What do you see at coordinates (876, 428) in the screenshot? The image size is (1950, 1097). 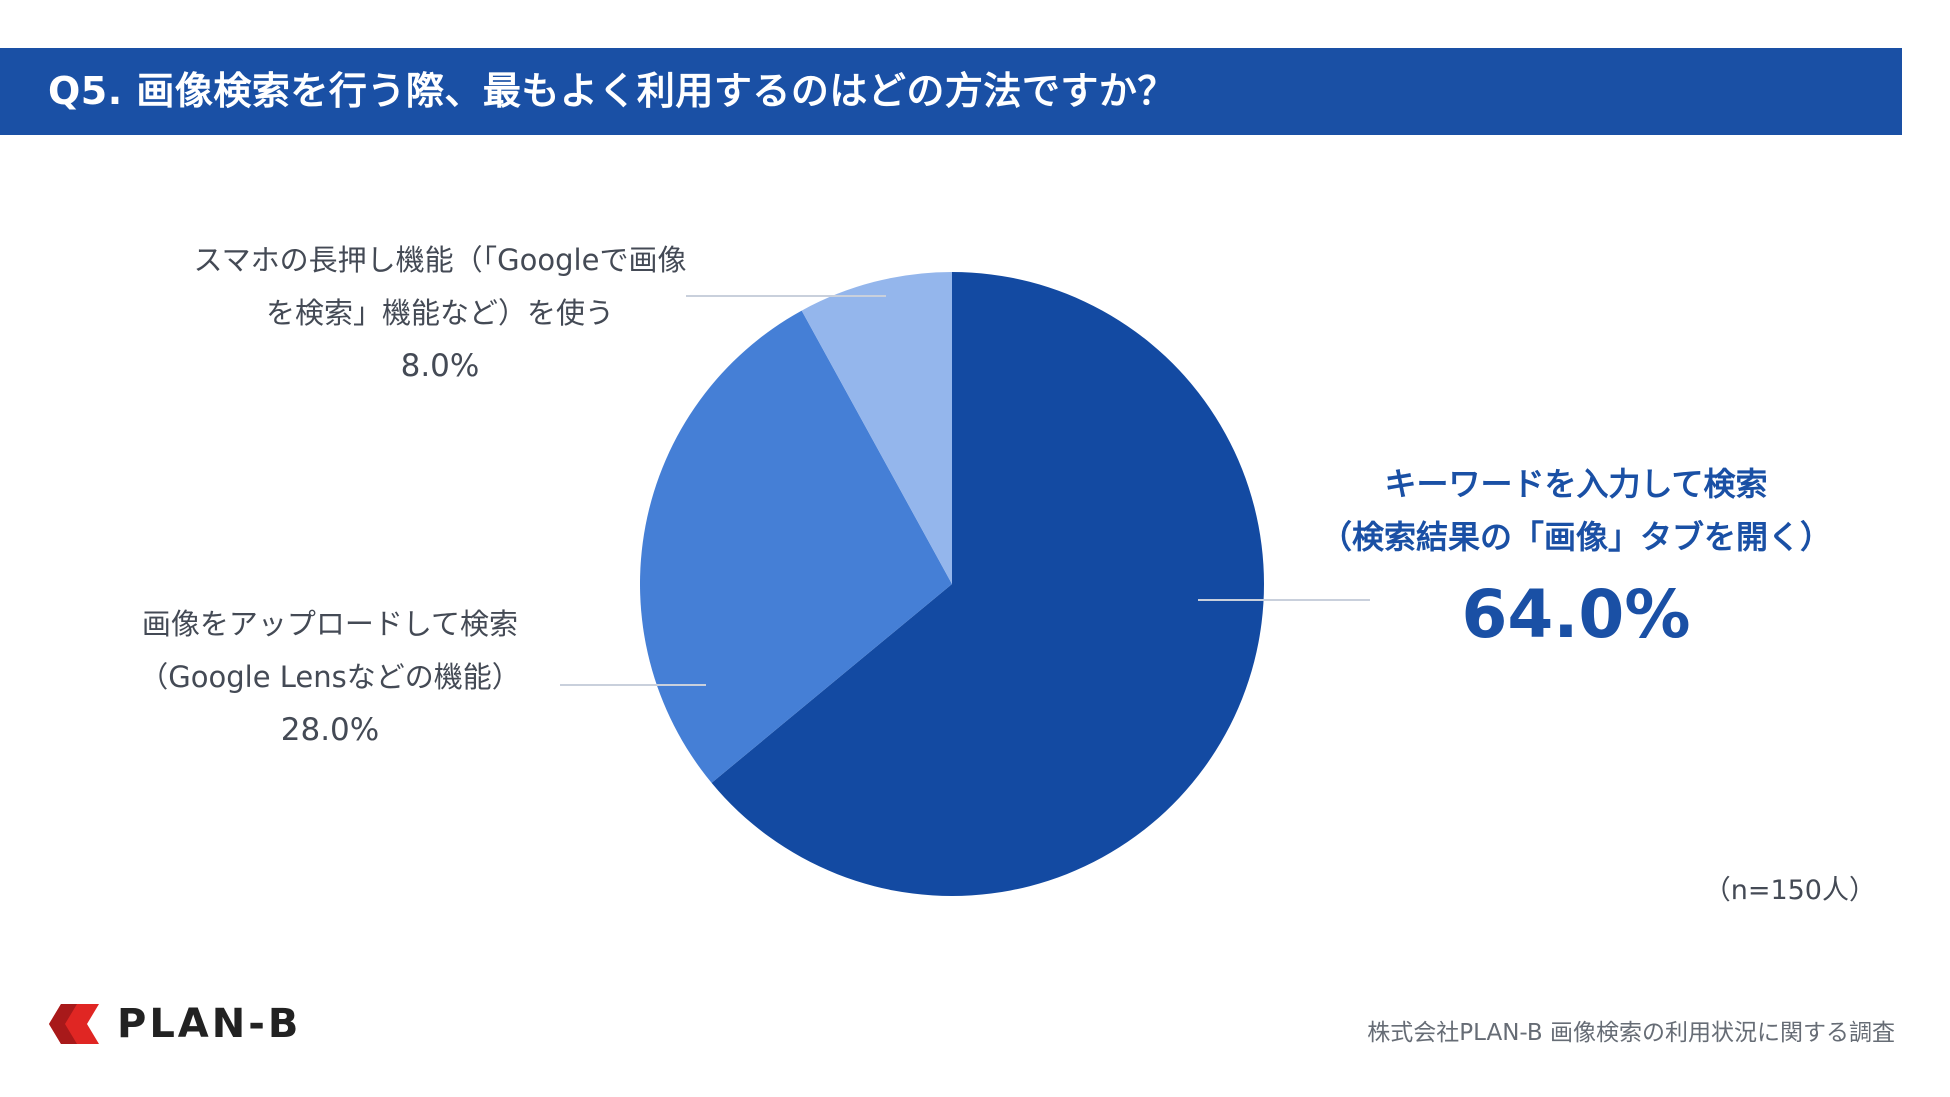 I see `pie-slice-long-press` at bounding box center [876, 428].